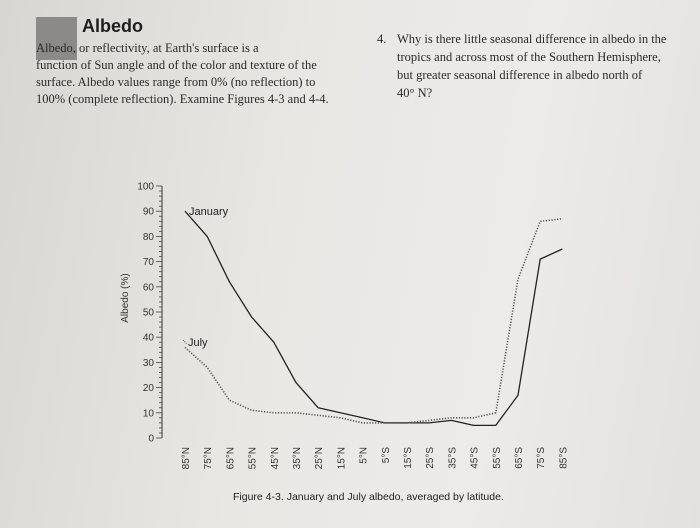  What do you see at coordinates (145, 187) in the screenshot?
I see `y-tick-label: 100` at bounding box center [145, 187].